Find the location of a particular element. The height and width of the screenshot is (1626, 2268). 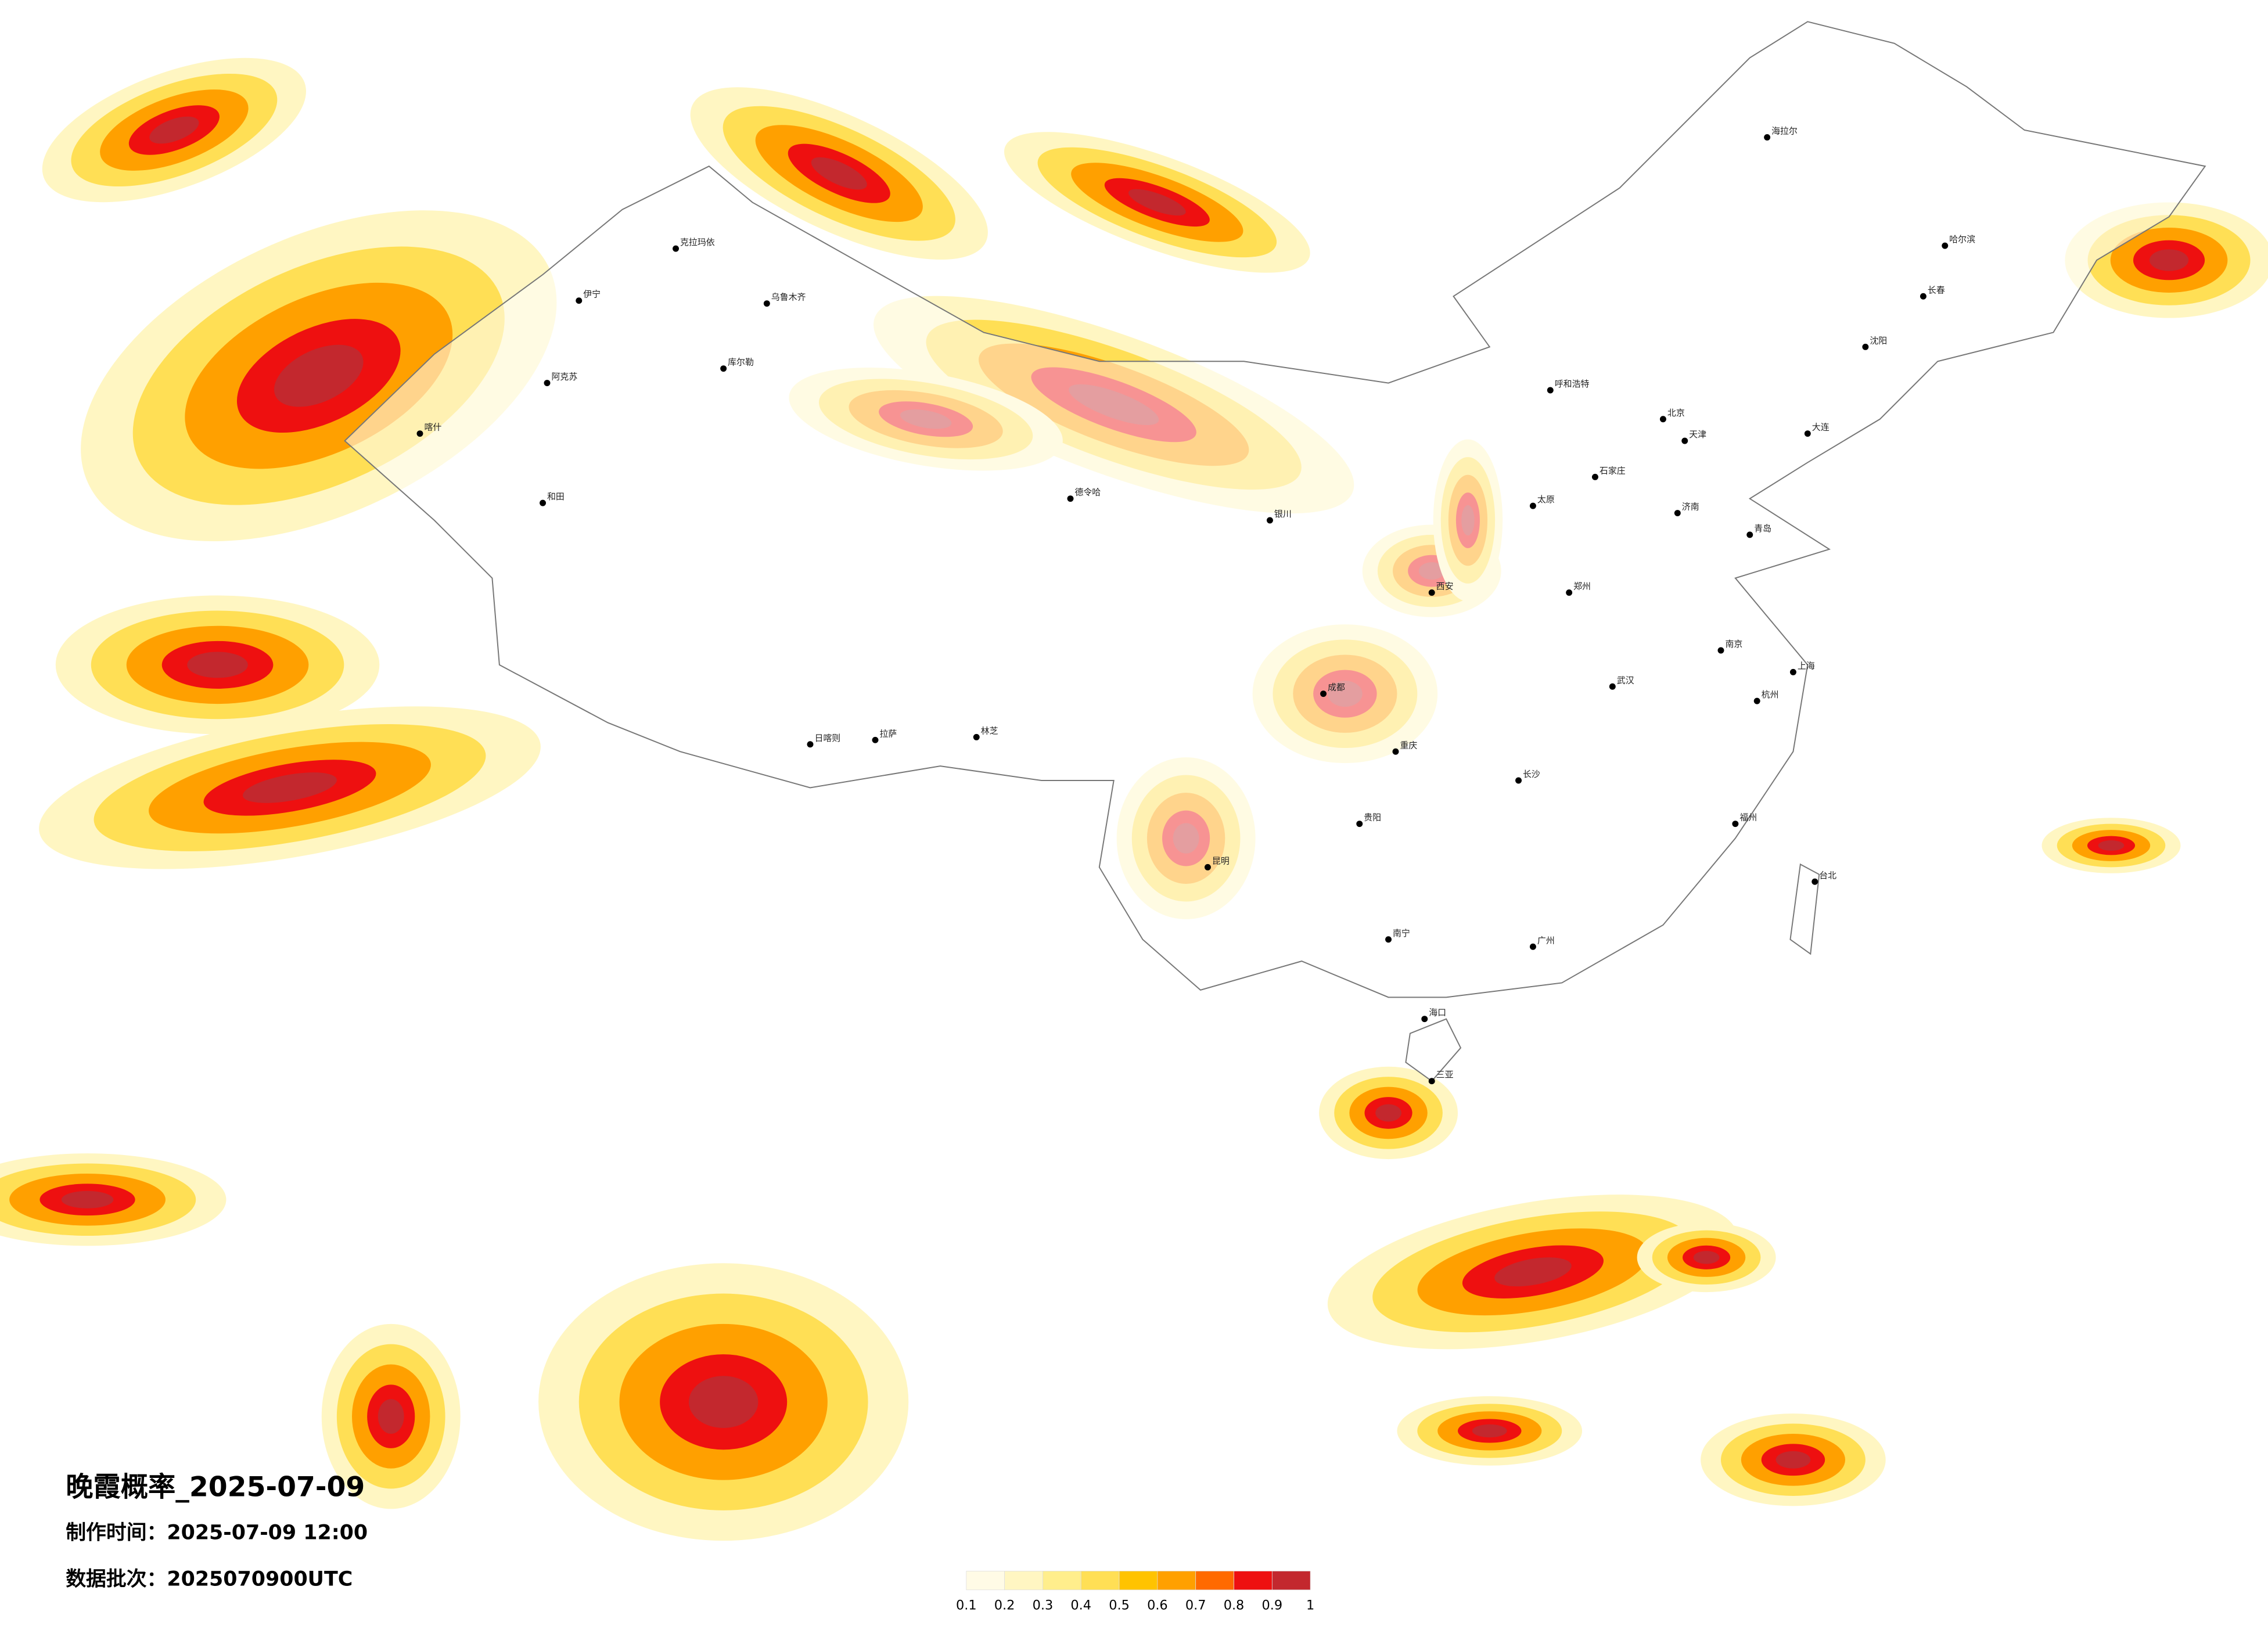

city-label: 林芝 is located at coordinates (989, 731).